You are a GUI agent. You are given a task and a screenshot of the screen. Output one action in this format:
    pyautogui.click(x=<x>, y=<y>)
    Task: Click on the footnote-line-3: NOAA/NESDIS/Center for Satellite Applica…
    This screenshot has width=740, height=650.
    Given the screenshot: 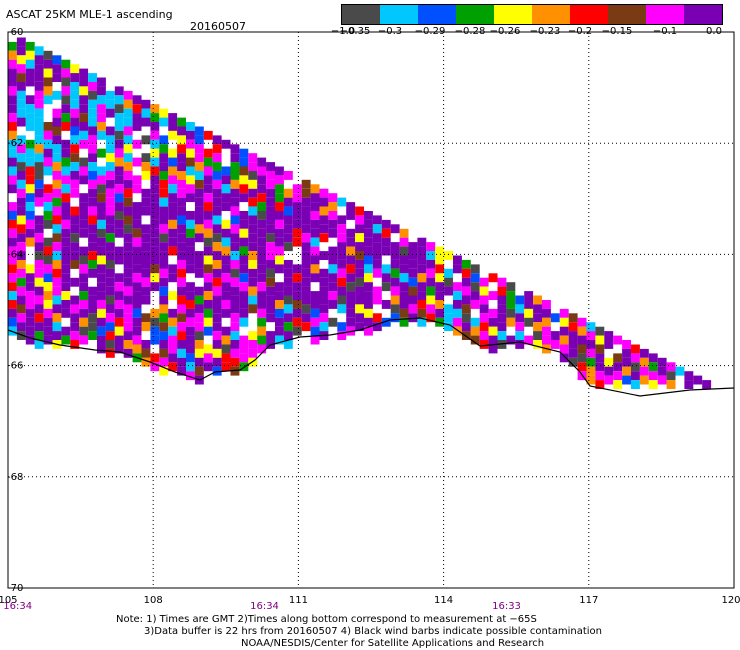 What is the action you would take?
    pyautogui.click(x=393, y=643)
    